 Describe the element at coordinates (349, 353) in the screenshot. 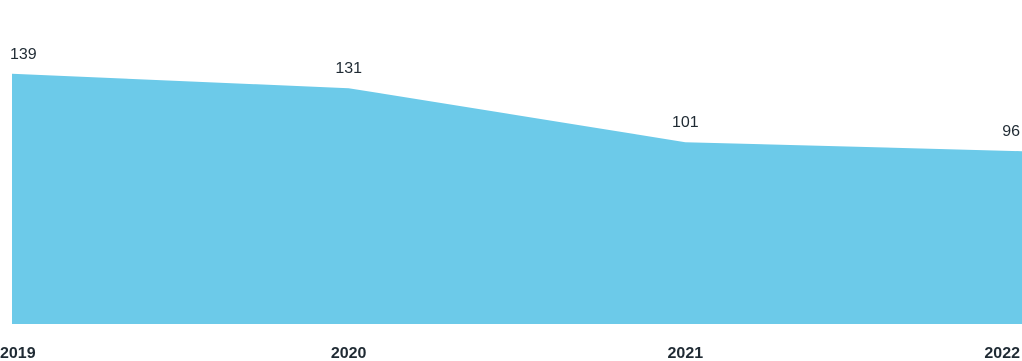

I see `x-tick-2020: 2020` at that location.